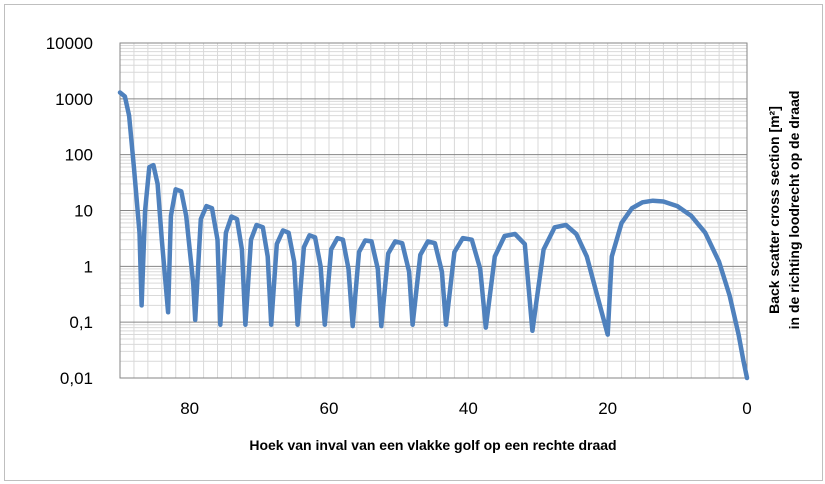  I want to click on y-tick-label: 100, so click(79, 155).